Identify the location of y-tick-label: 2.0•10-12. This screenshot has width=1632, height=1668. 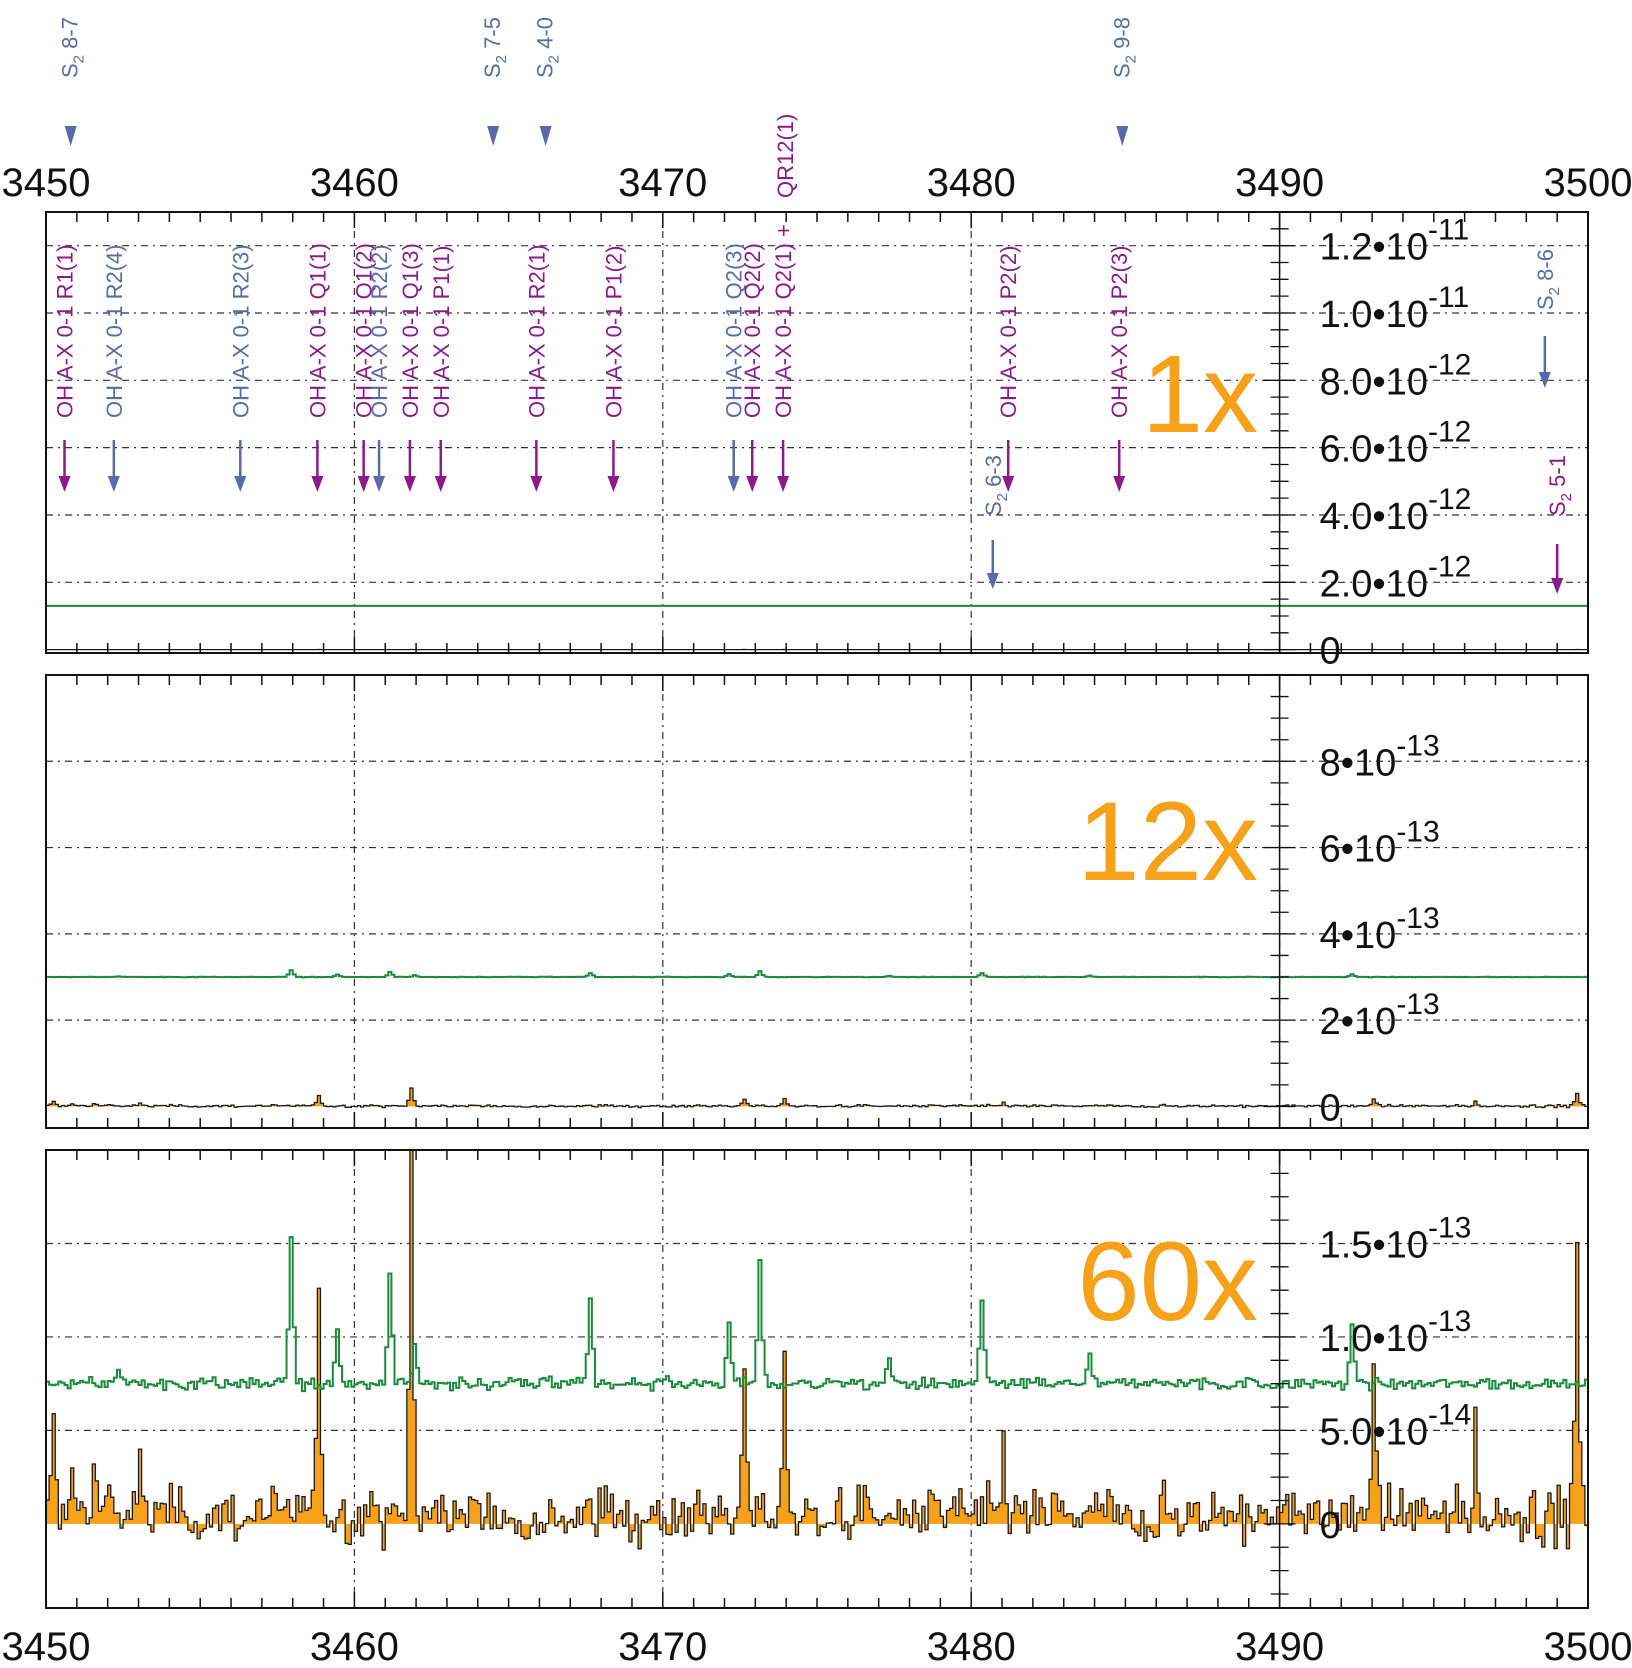
(1396, 577).